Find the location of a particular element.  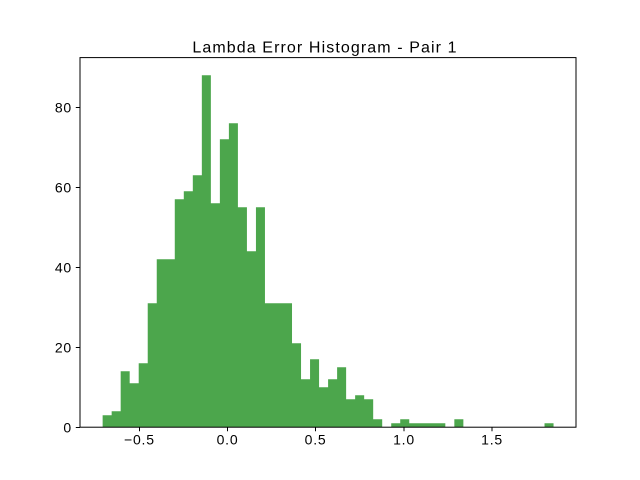

svg-text: 0.0 is located at coordinates (228, 440).